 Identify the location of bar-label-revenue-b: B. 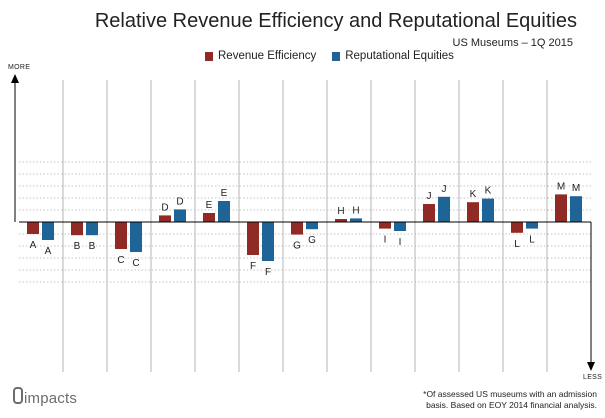
(77, 246).